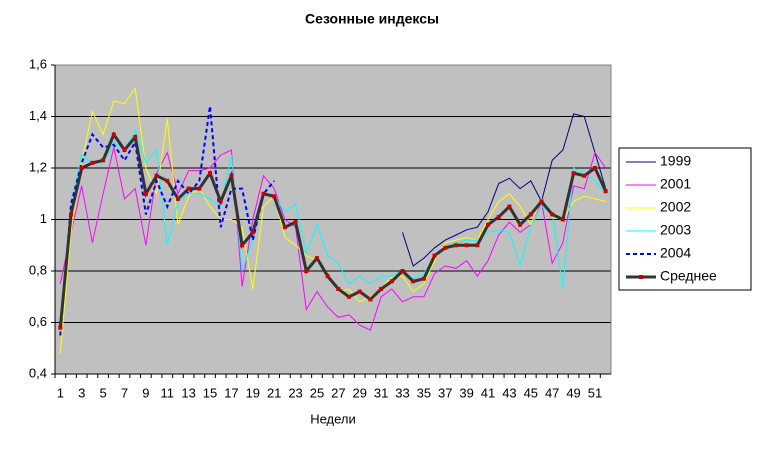 This screenshot has width=761, height=452. I want to click on y-tick-label: 1,4, so click(38, 115).